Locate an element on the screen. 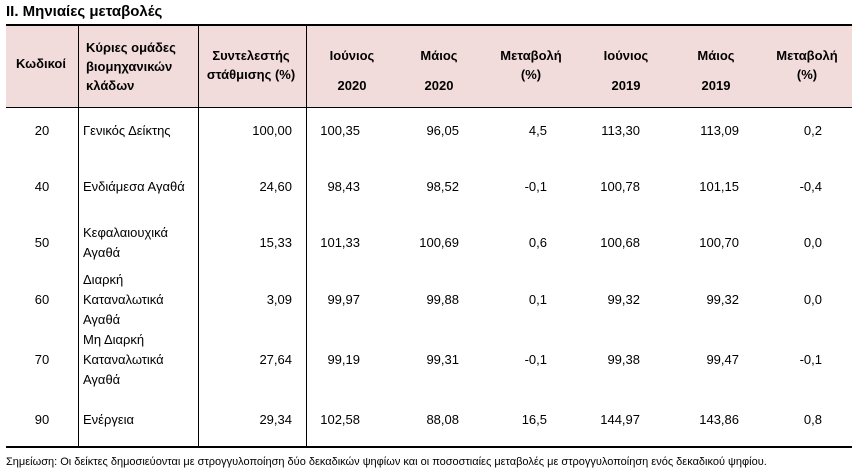 The width and height of the screenshot is (858, 476). header-code: Κωδικοί is located at coordinates (41, 63).